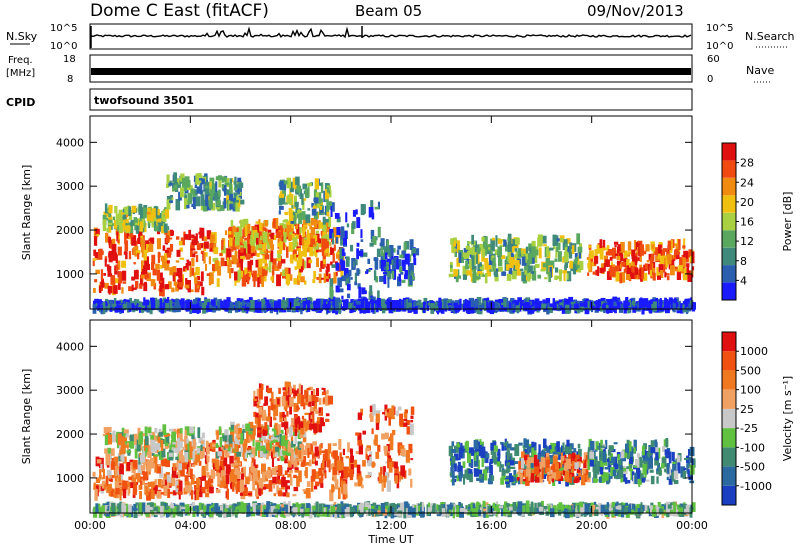 Image resolution: width=800 pixels, height=554 pixels. Describe the element at coordinates (729, 169) in the screenshot. I see `colorbar-segment` at that location.